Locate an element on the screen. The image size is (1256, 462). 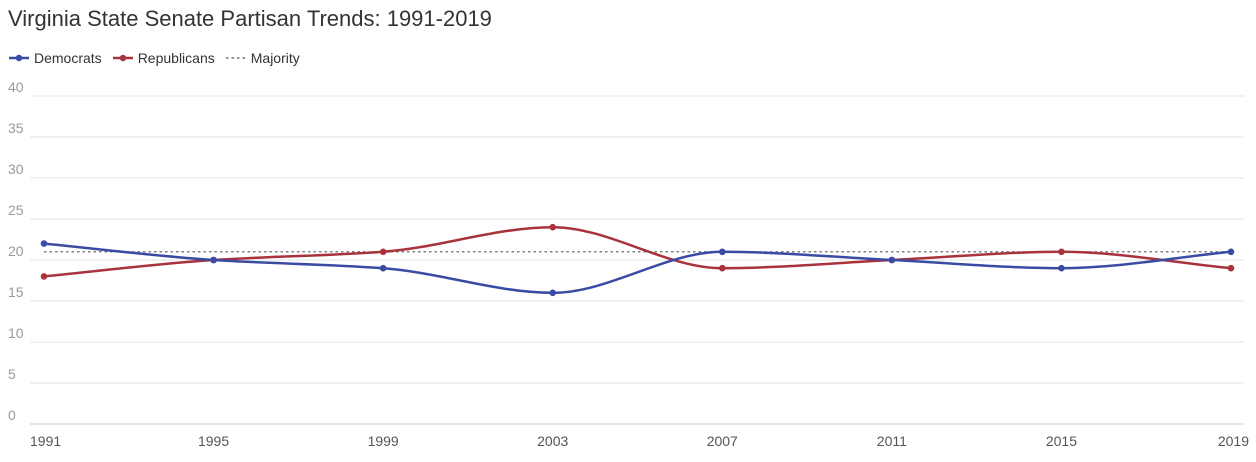
republicans-point-1999 is located at coordinates (383, 252).